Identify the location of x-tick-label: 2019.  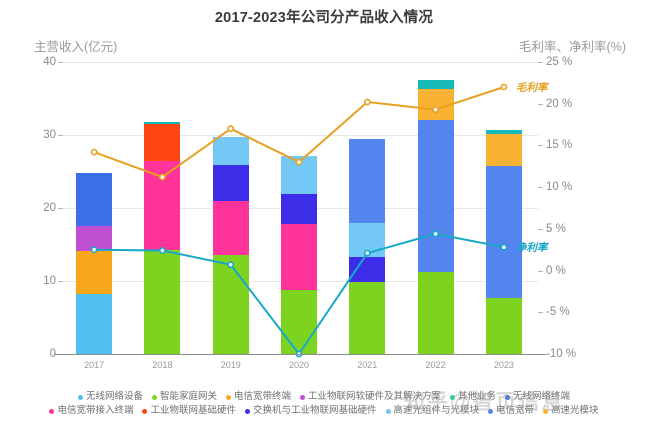
(230, 365).